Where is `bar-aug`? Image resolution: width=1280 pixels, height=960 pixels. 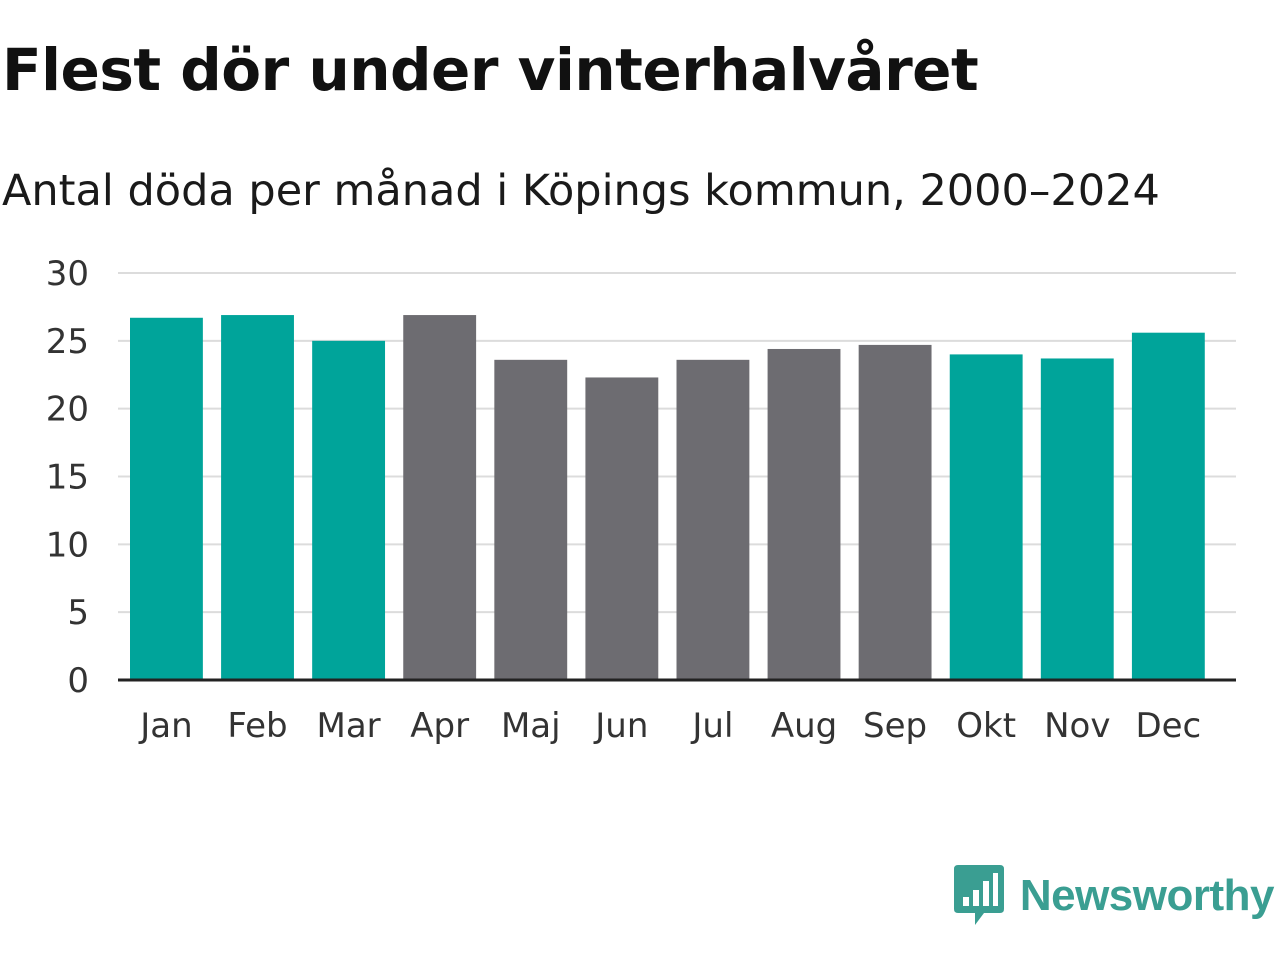 bar-aug is located at coordinates (804, 514).